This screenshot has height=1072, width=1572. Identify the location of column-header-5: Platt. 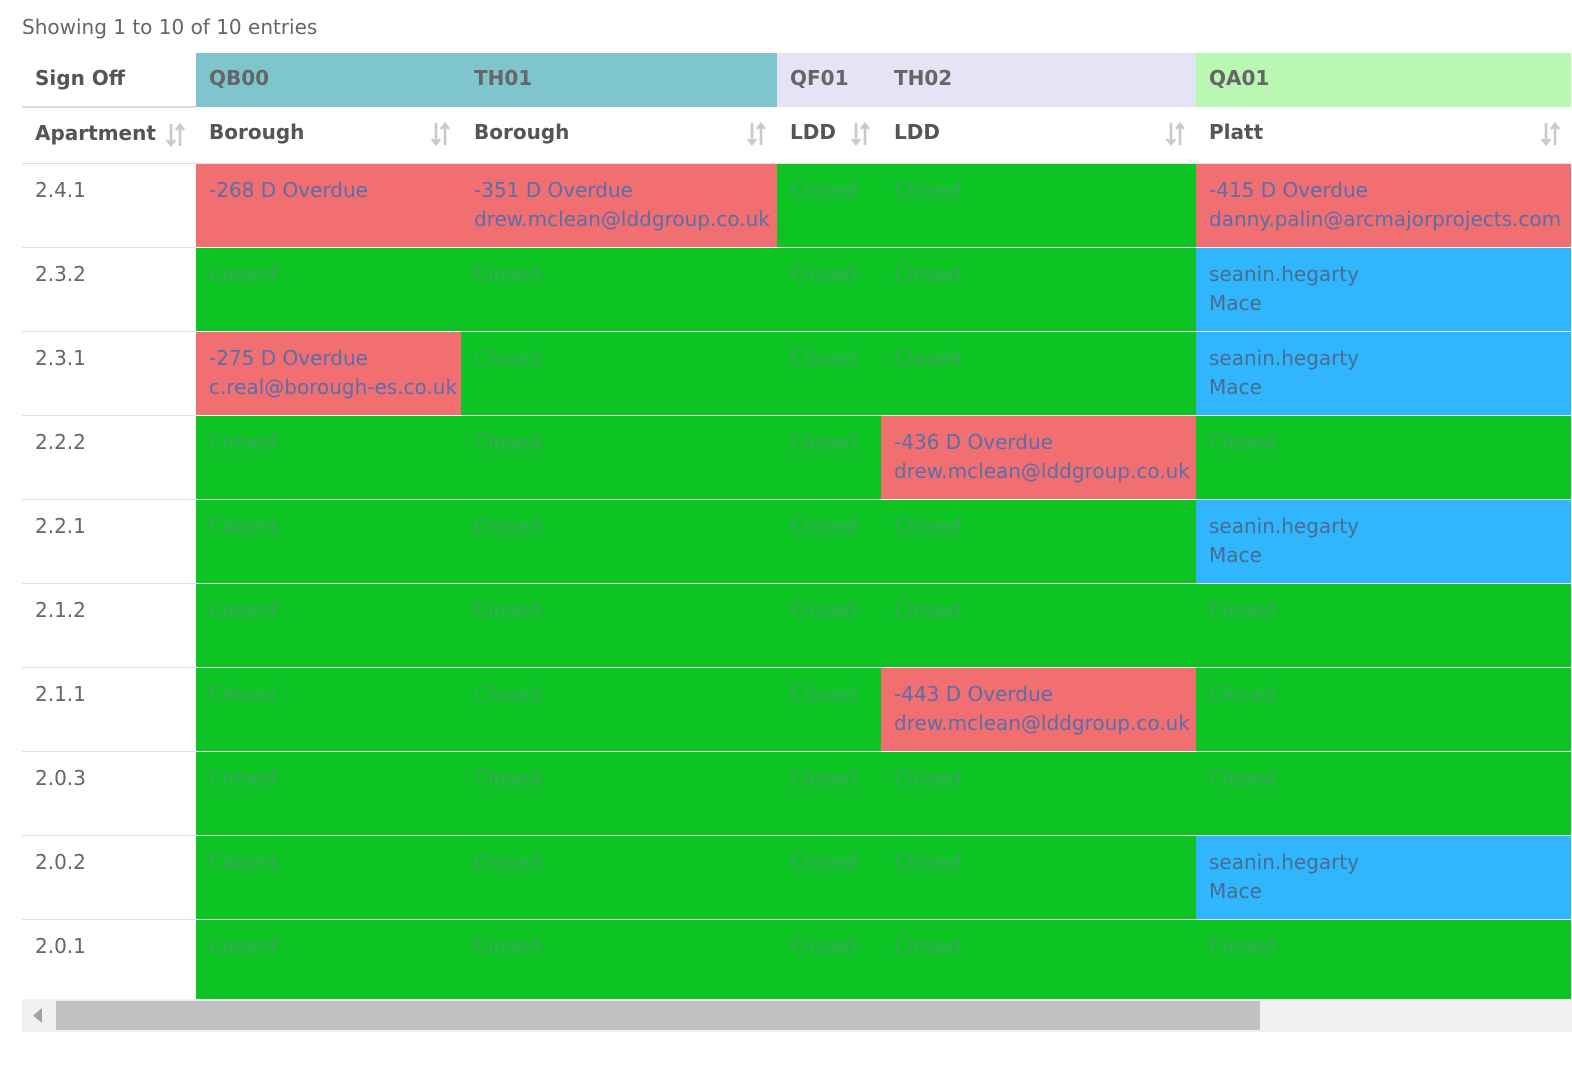
(1383, 135).